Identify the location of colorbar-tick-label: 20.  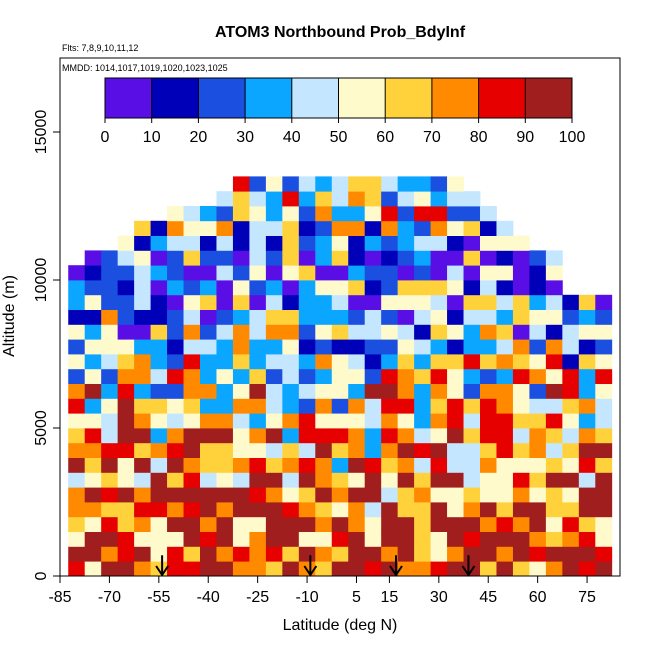
(199, 137).